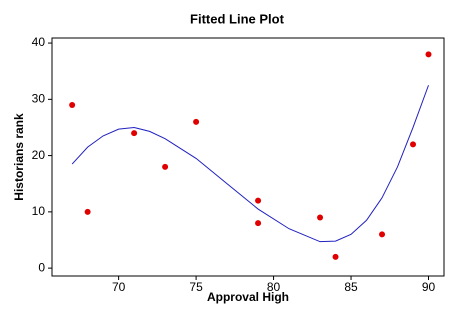  Describe the element at coordinates (351, 287) in the screenshot. I see `x-tick-label: 85` at that location.